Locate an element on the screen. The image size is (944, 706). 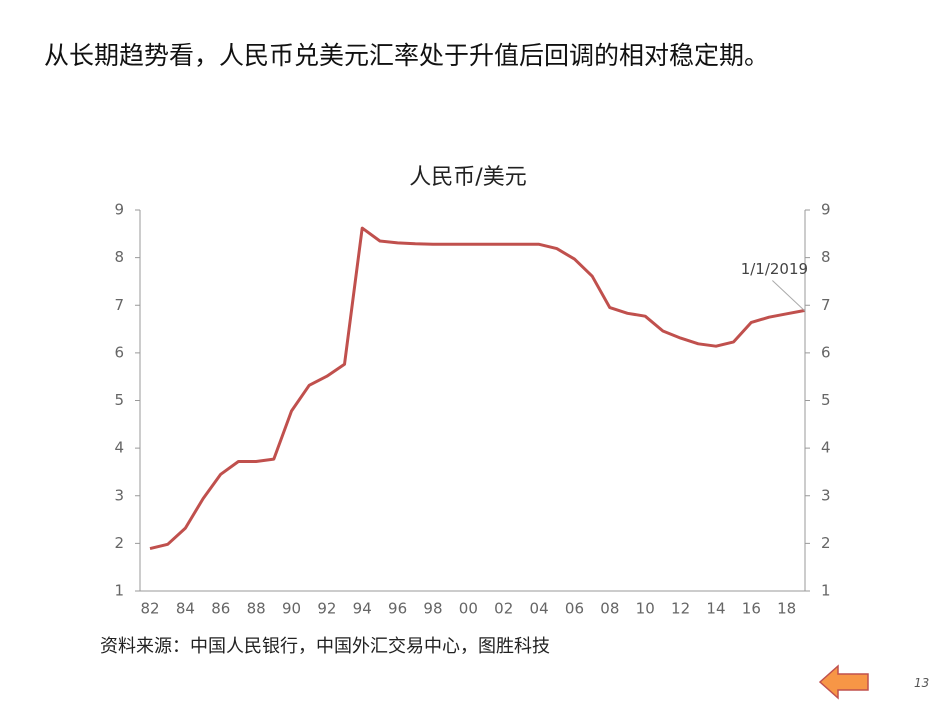
x-tick-label: 96 is located at coordinates (397, 609).